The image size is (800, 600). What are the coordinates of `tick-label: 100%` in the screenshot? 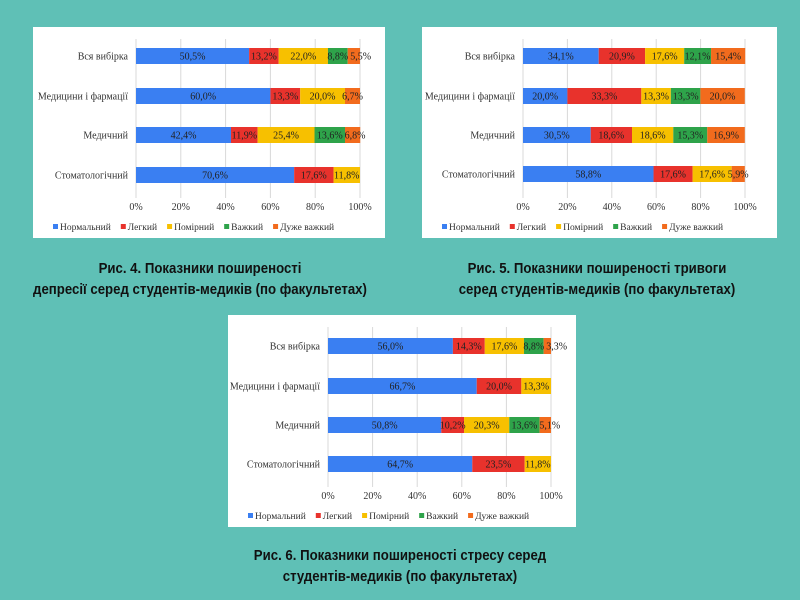 It's located at (744, 207).